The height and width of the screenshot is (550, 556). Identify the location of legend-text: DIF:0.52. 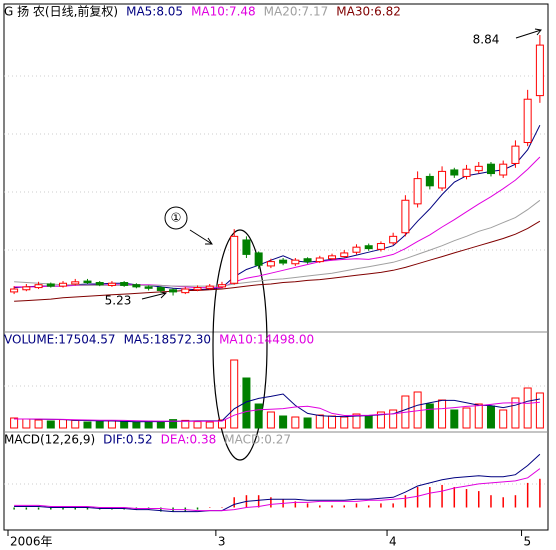
(128, 440).